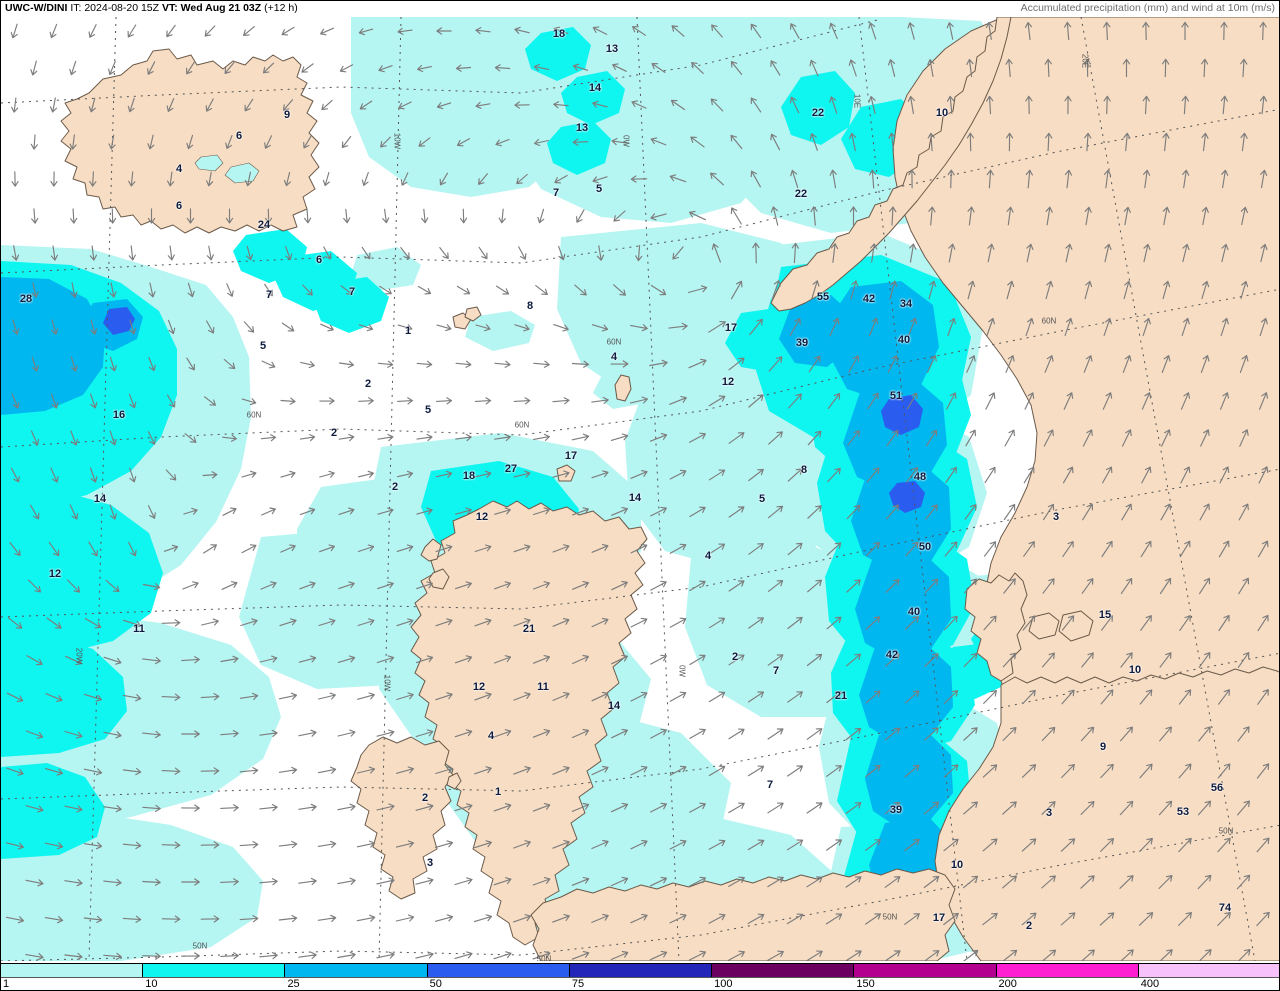 This screenshot has height=991, width=1280. I want to click on colour-scale: 1 10 25 50 75 100 150 200 400, so click(640, 975).